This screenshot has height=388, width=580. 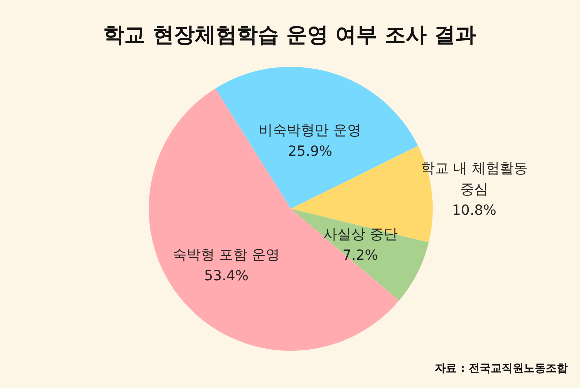 I want to click on data-label: 10.8%, so click(x=474, y=210).